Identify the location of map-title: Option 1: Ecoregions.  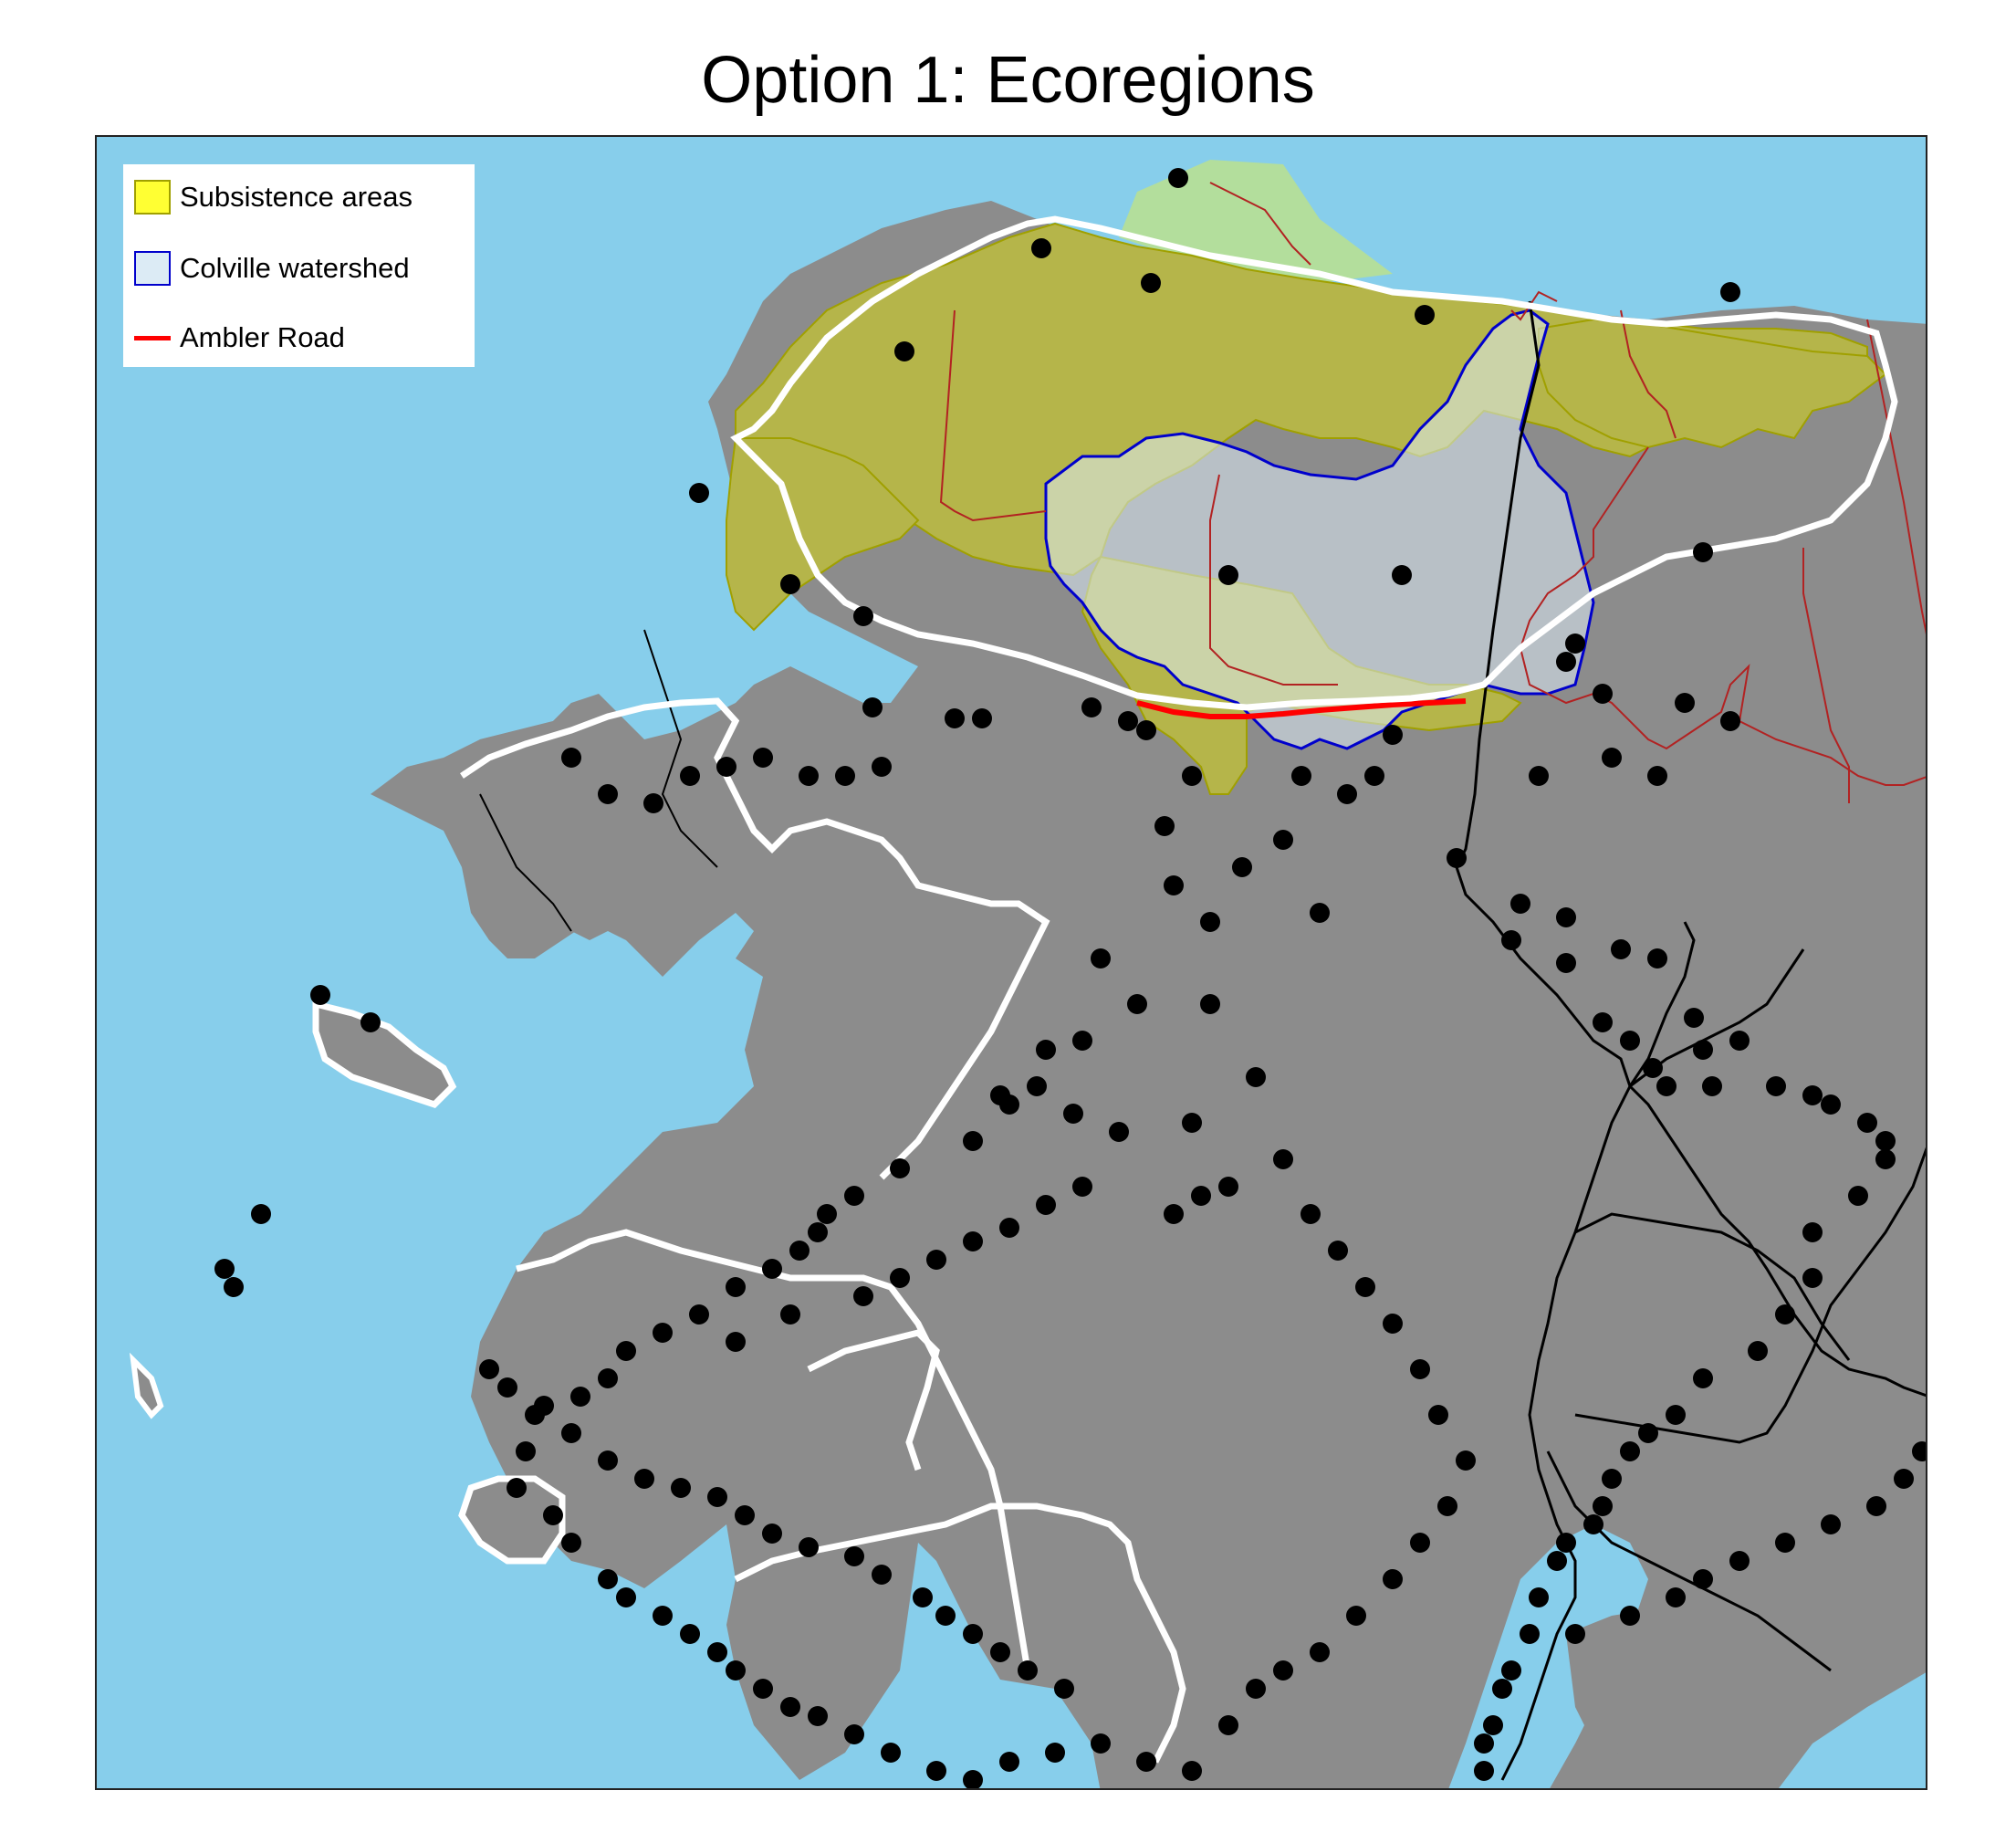
(1008, 80).